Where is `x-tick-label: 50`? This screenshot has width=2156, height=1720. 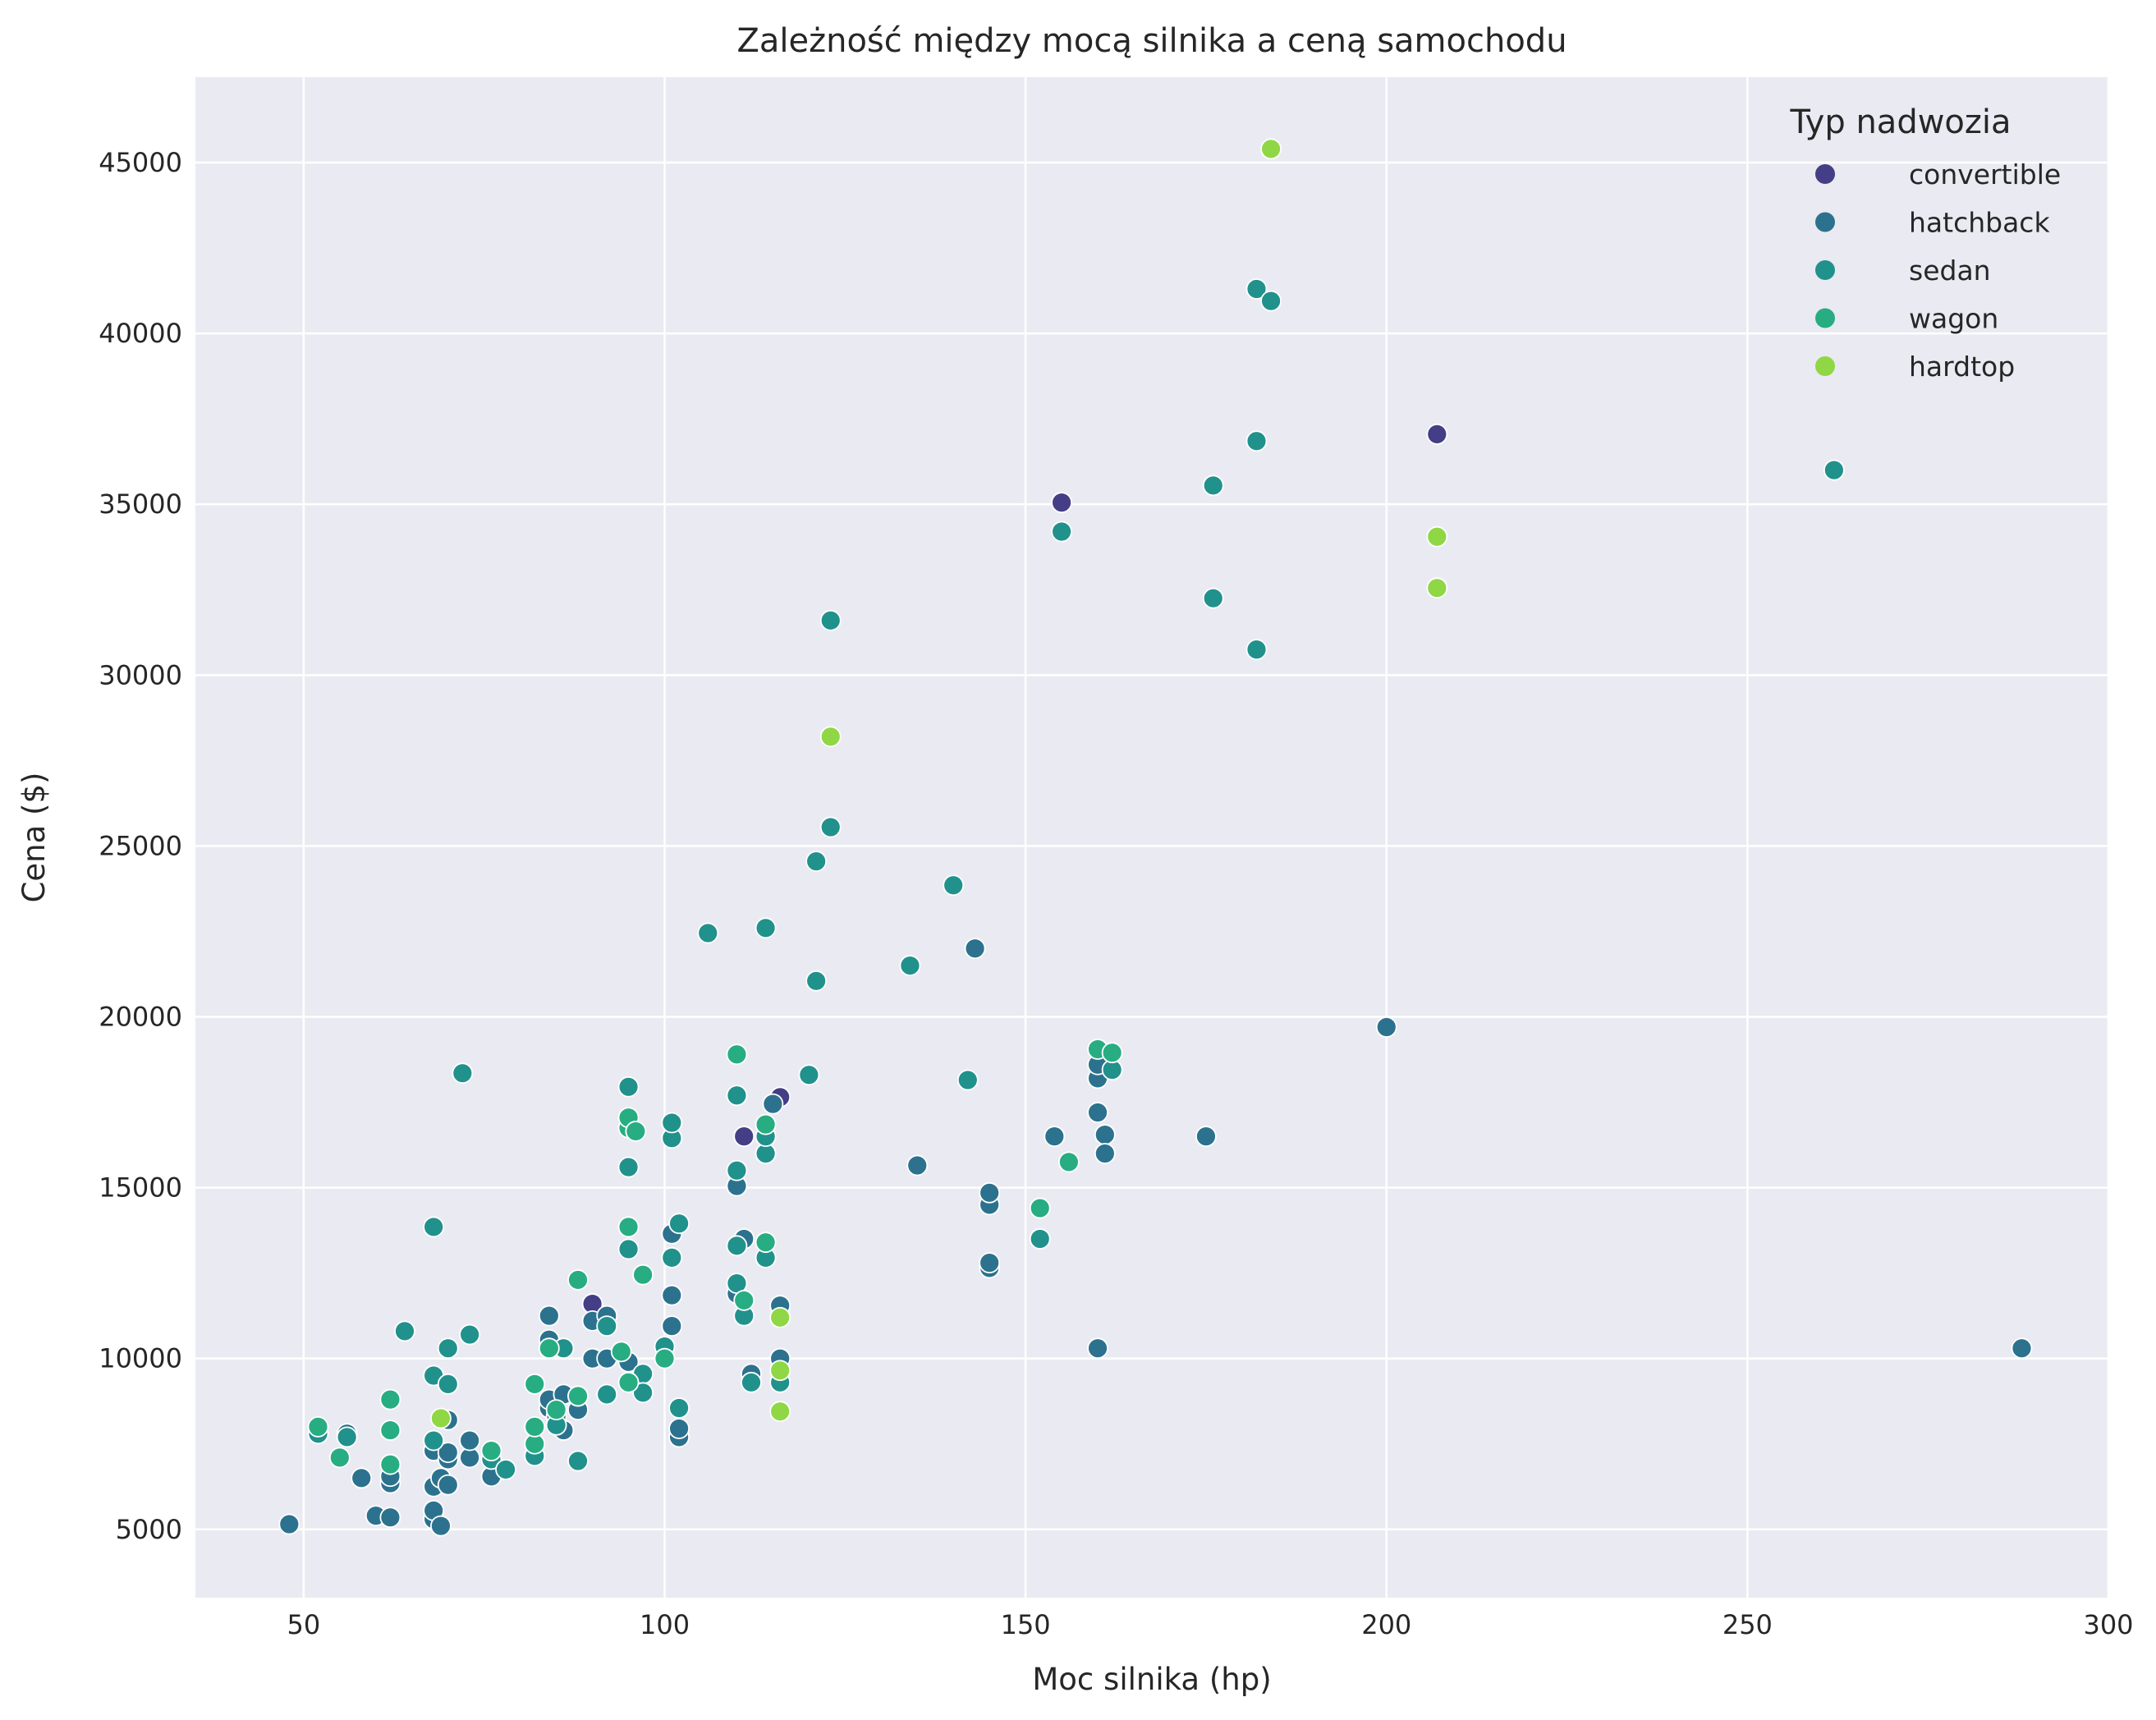 x-tick-label: 50 is located at coordinates (304, 1624).